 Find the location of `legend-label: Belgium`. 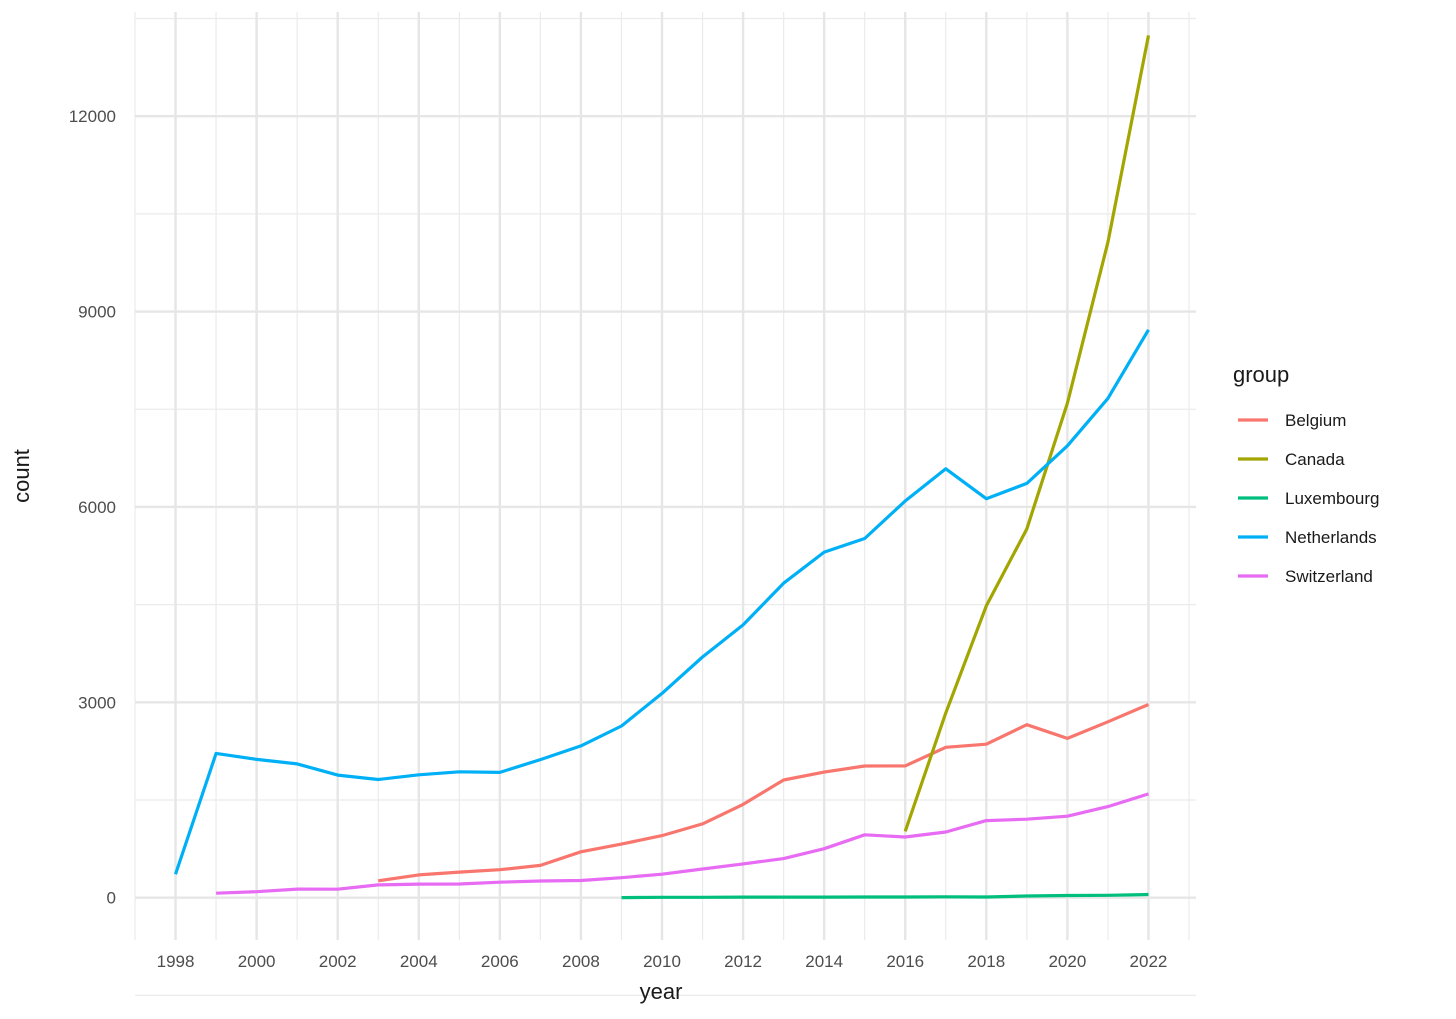

legend-label: Belgium is located at coordinates (1315, 420).